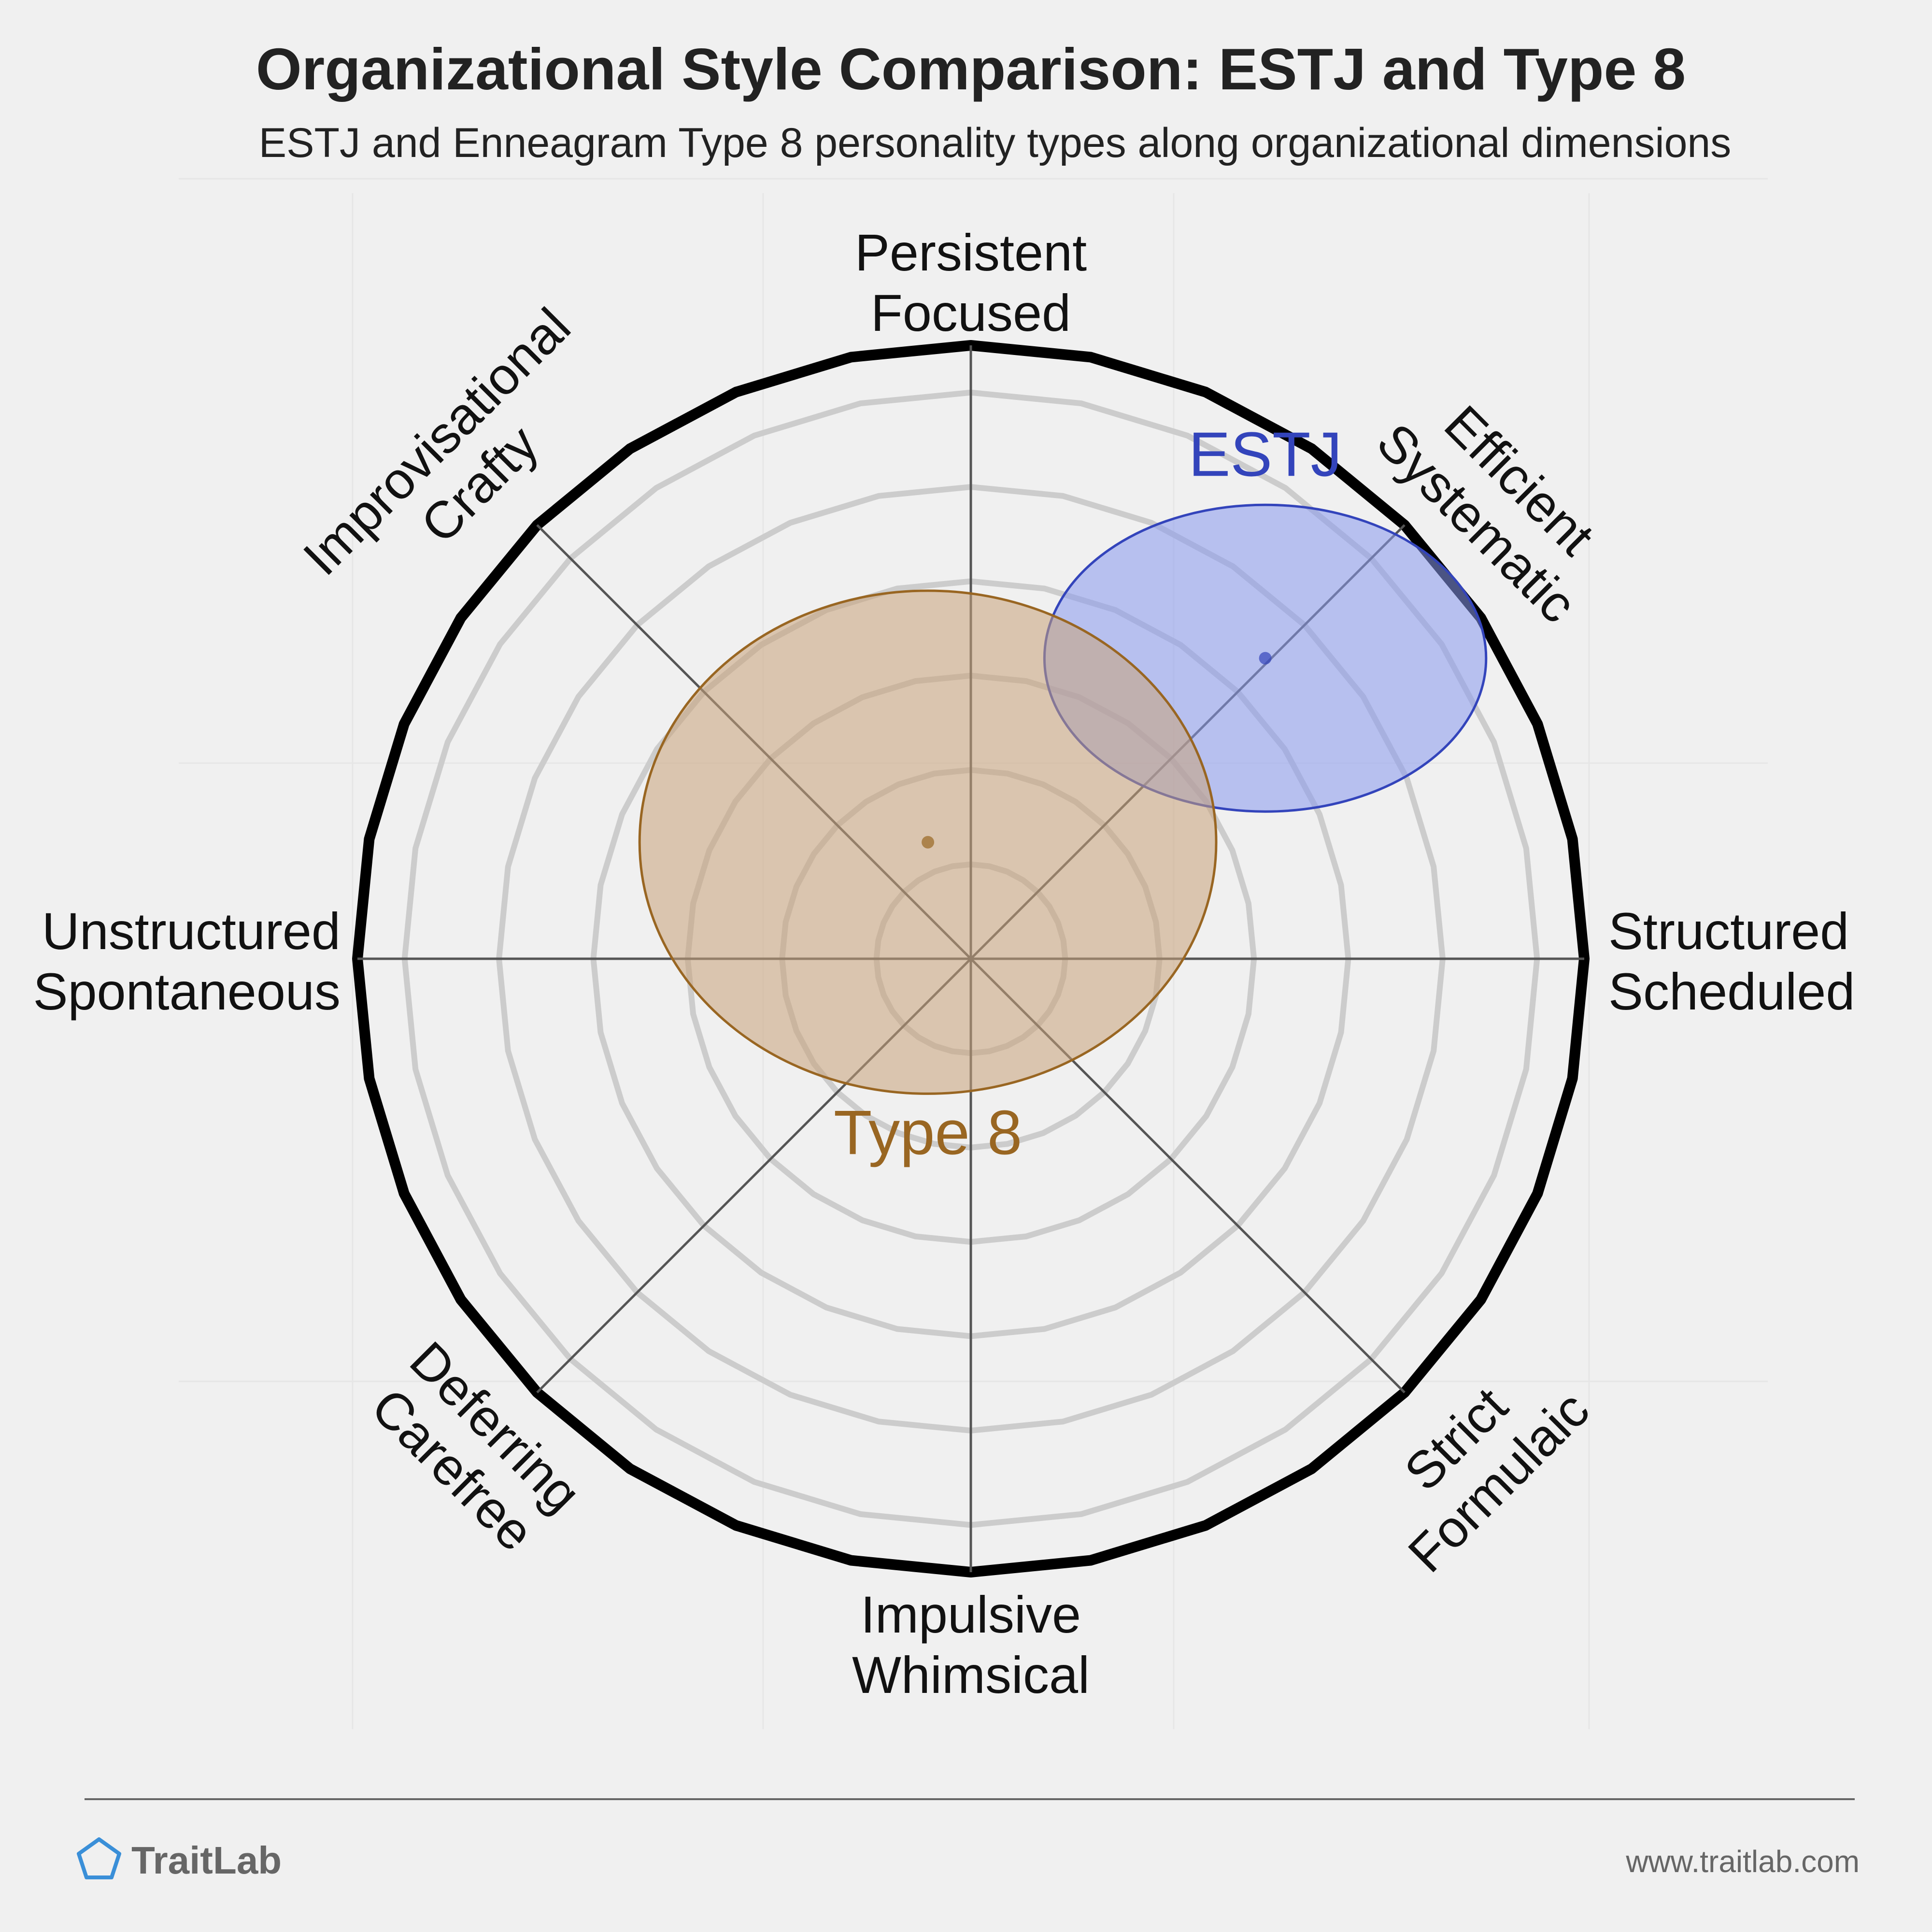  What do you see at coordinates (206, 1860) in the screenshot?
I see `brand-name: TraitLab` at bounding box center [206, 1860].